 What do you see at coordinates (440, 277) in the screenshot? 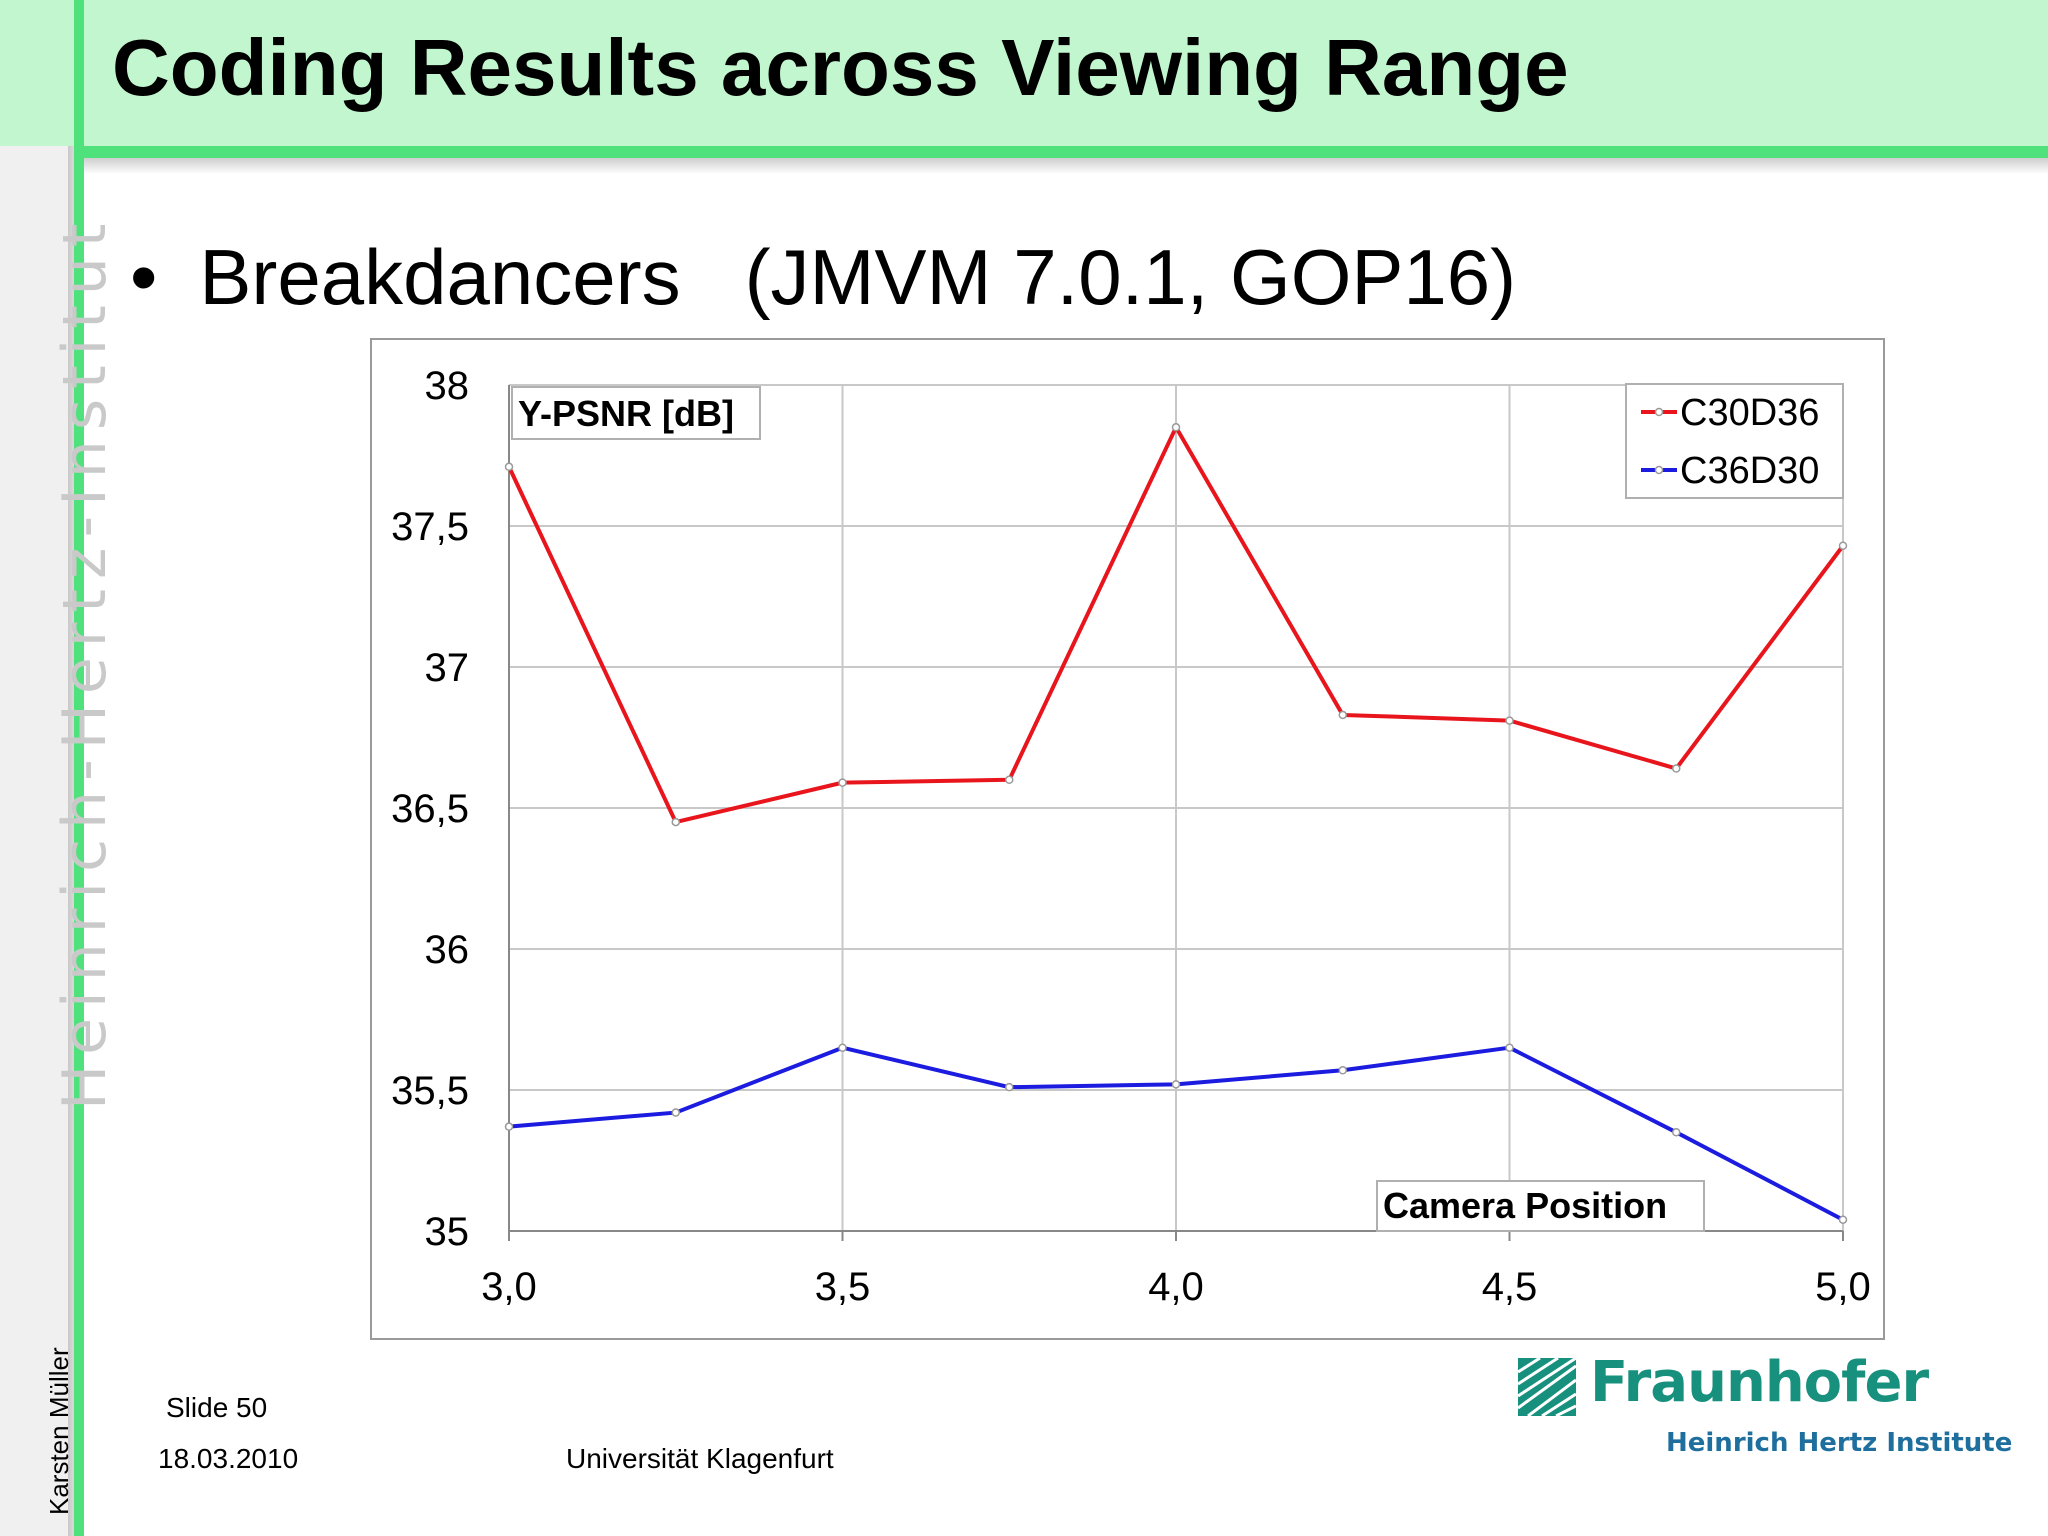
I see `bullet-text: Breakdancers` at bounding box center [440, 277].